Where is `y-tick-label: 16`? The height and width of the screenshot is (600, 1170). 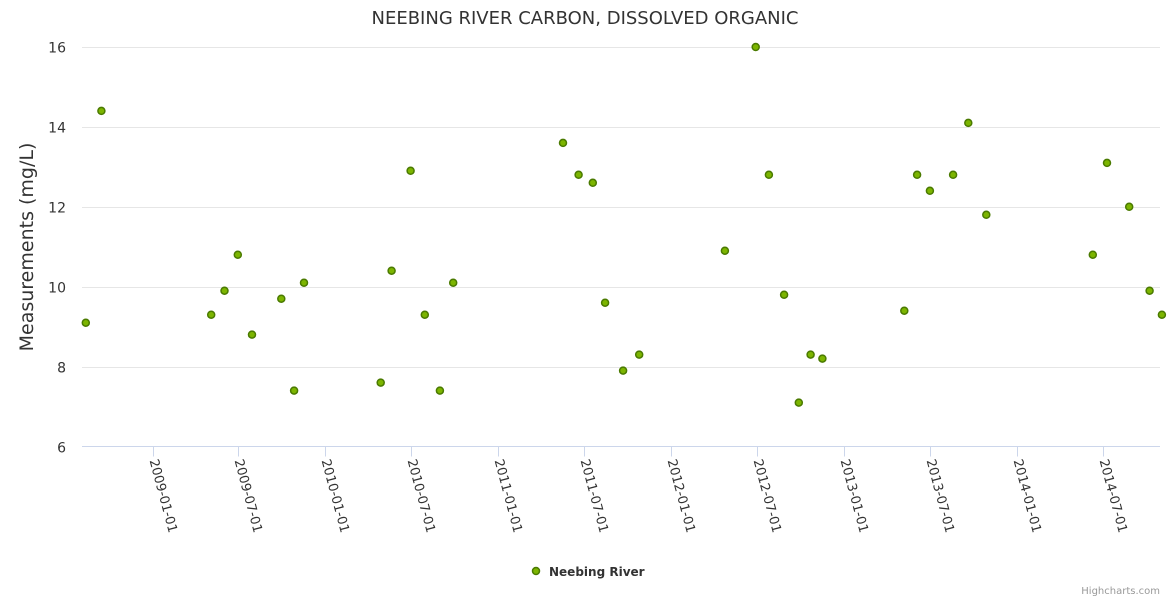
y-tick-label: 16 is located at coordinates (57, 49).